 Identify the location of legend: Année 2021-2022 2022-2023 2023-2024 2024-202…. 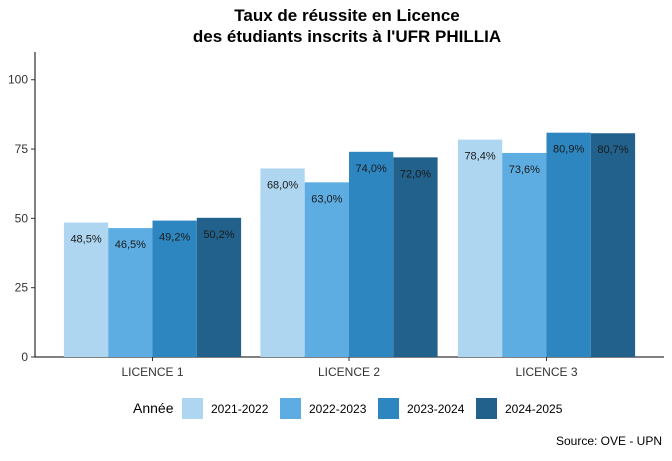
(348, 408).